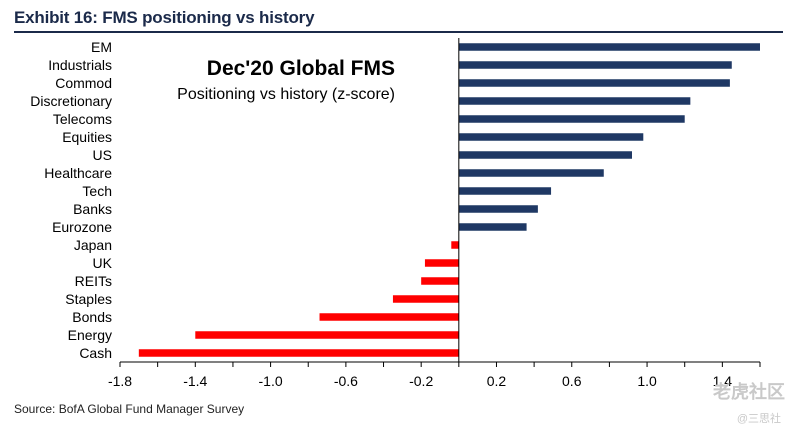 The width and height of the screenshot is (795, 436). Describe the element at coordinates (83, 83) in the screenshot. I see `category-label: Commod` at that location.